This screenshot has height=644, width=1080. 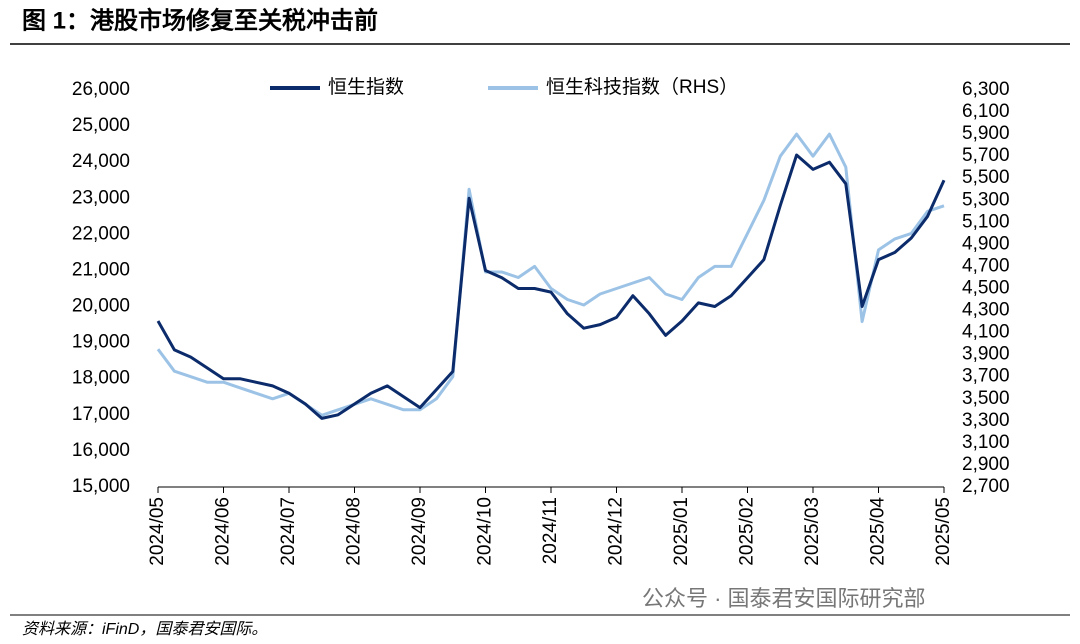 What do you see at coordinates (101, 197) in the screenshot?
I see `y-tick-label: 23,000` at bounding box center [101, 197].